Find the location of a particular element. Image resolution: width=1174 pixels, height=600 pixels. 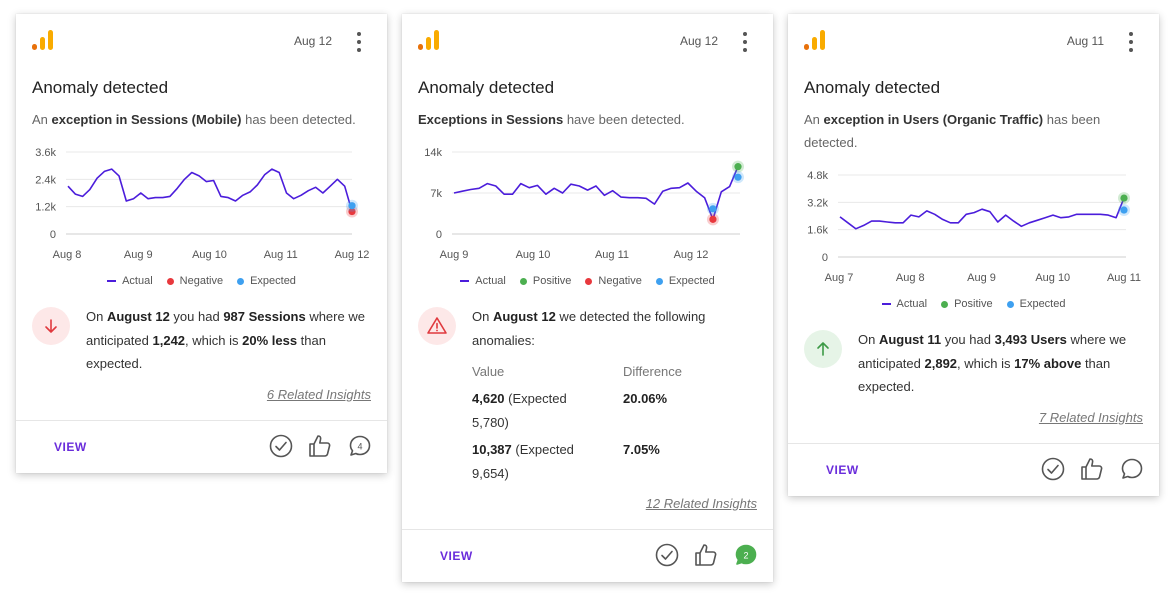

y-tick-label: 1.6k is located at coordinates (817, 231).